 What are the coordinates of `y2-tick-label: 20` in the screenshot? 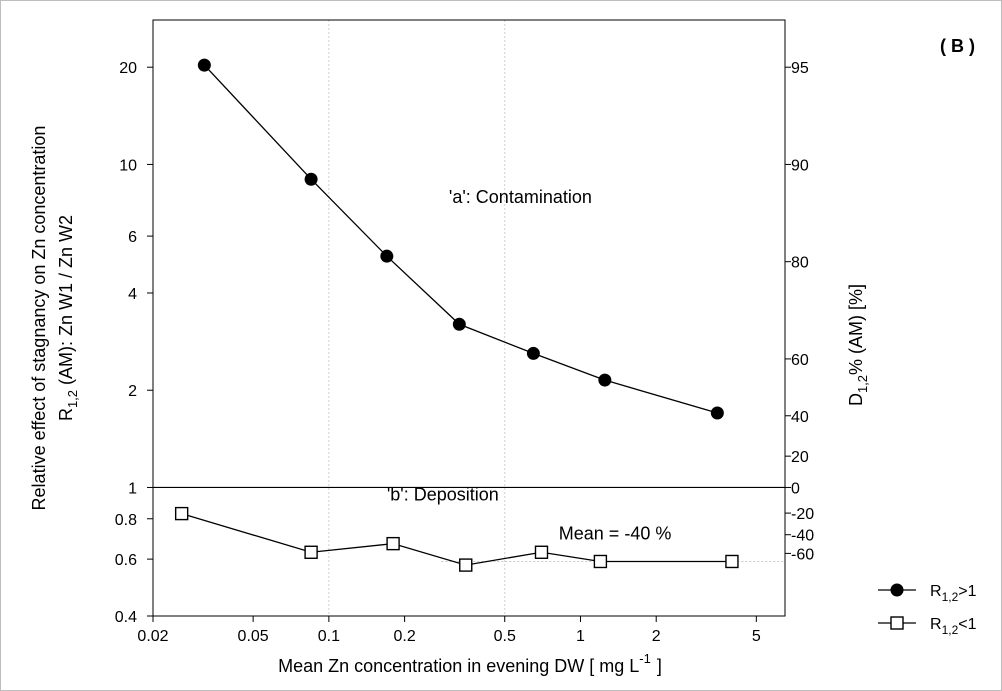 It's located at (800, 457).